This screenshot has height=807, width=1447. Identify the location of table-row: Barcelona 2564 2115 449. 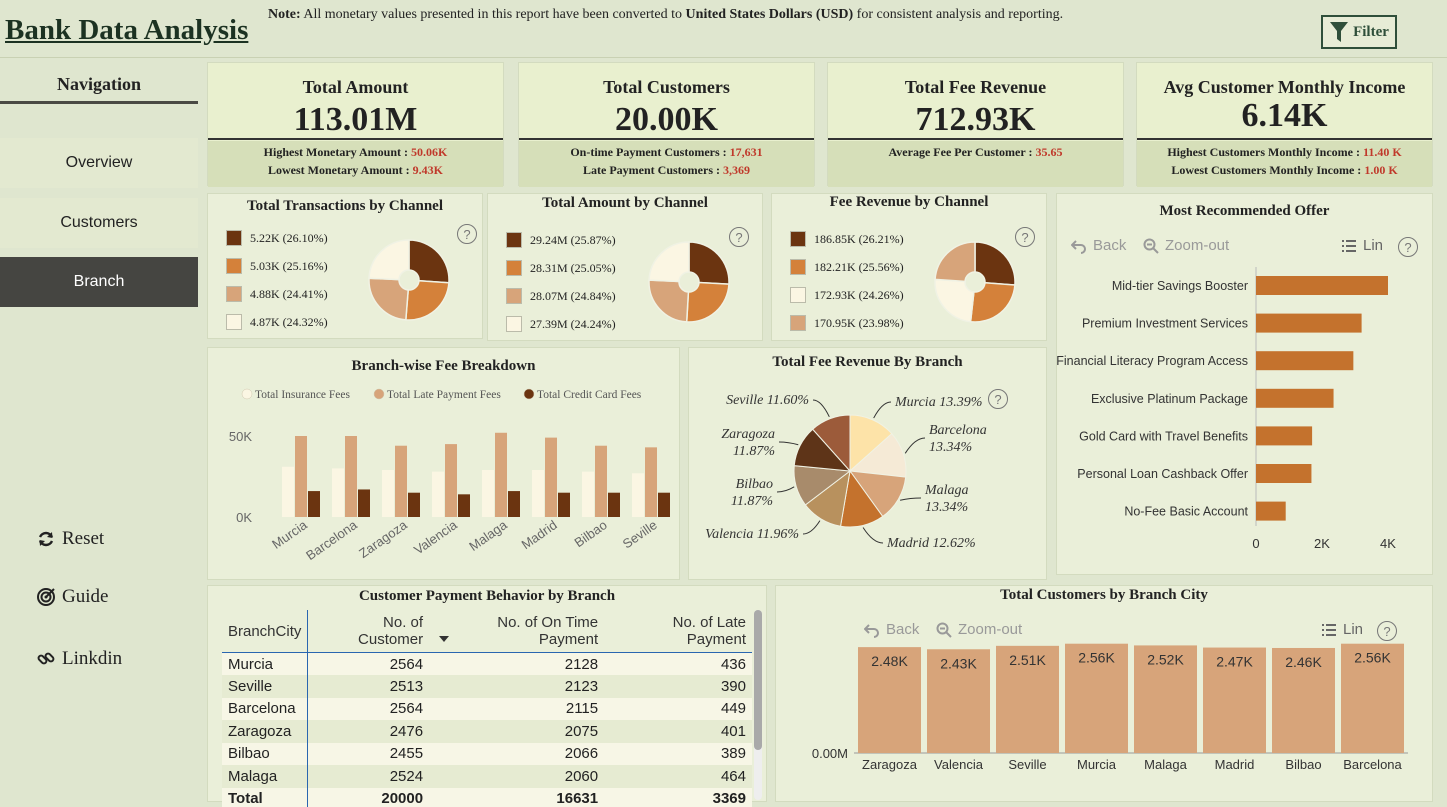
(487, 708).